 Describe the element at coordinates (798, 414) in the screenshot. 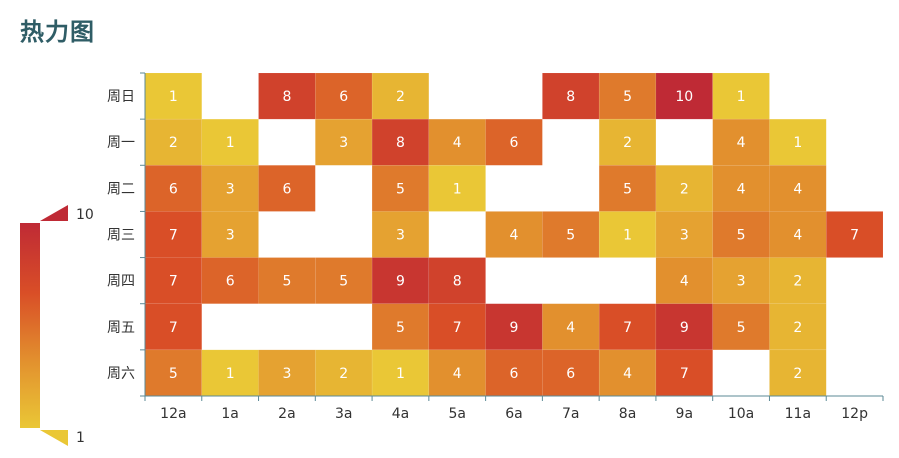

I see `x-tick-label: 11a` at that location.